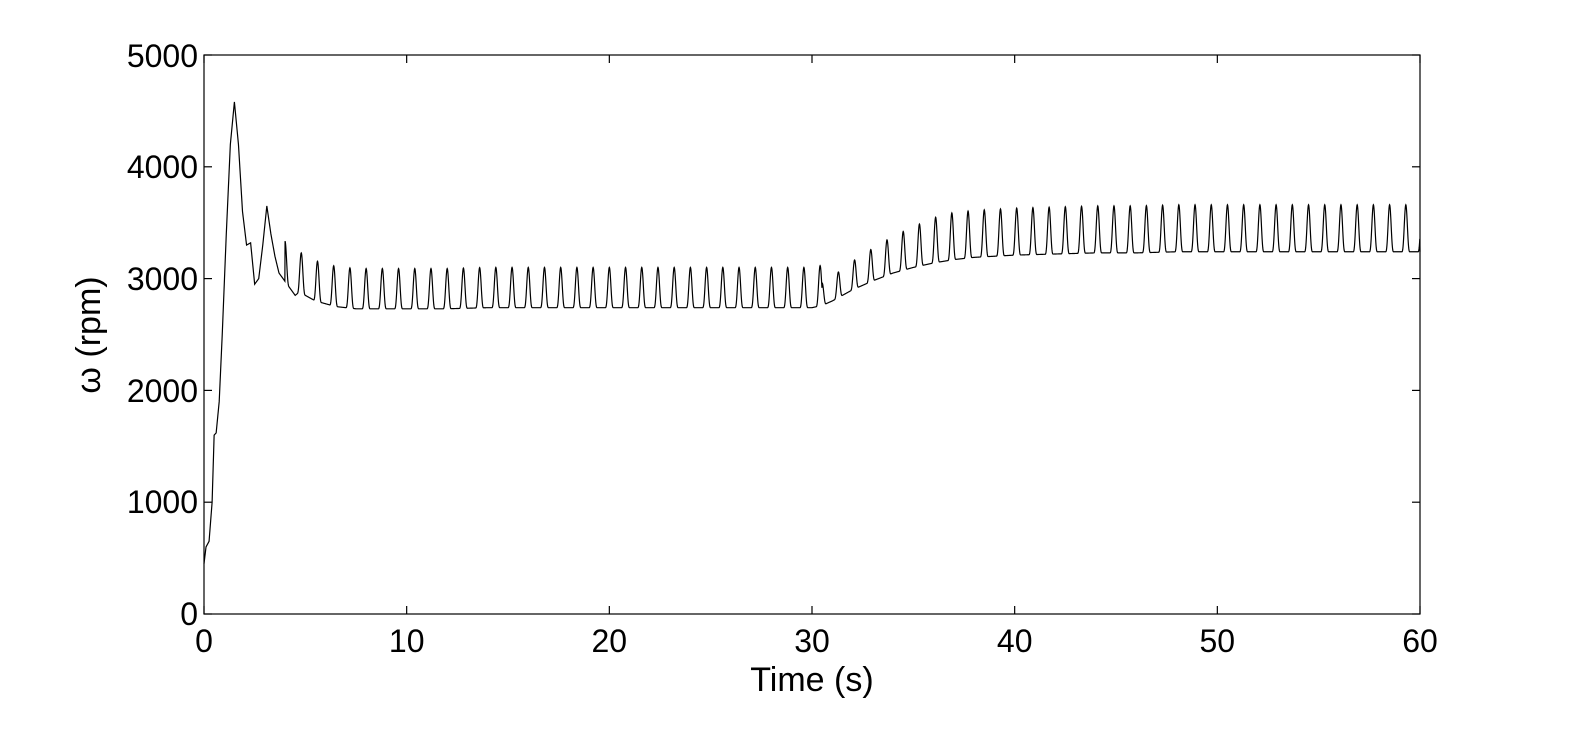  What do you see at coordinates (1420, 641) in the screenshot?
I see `x-tick-label: 60` at bounding box center [1420, 641].